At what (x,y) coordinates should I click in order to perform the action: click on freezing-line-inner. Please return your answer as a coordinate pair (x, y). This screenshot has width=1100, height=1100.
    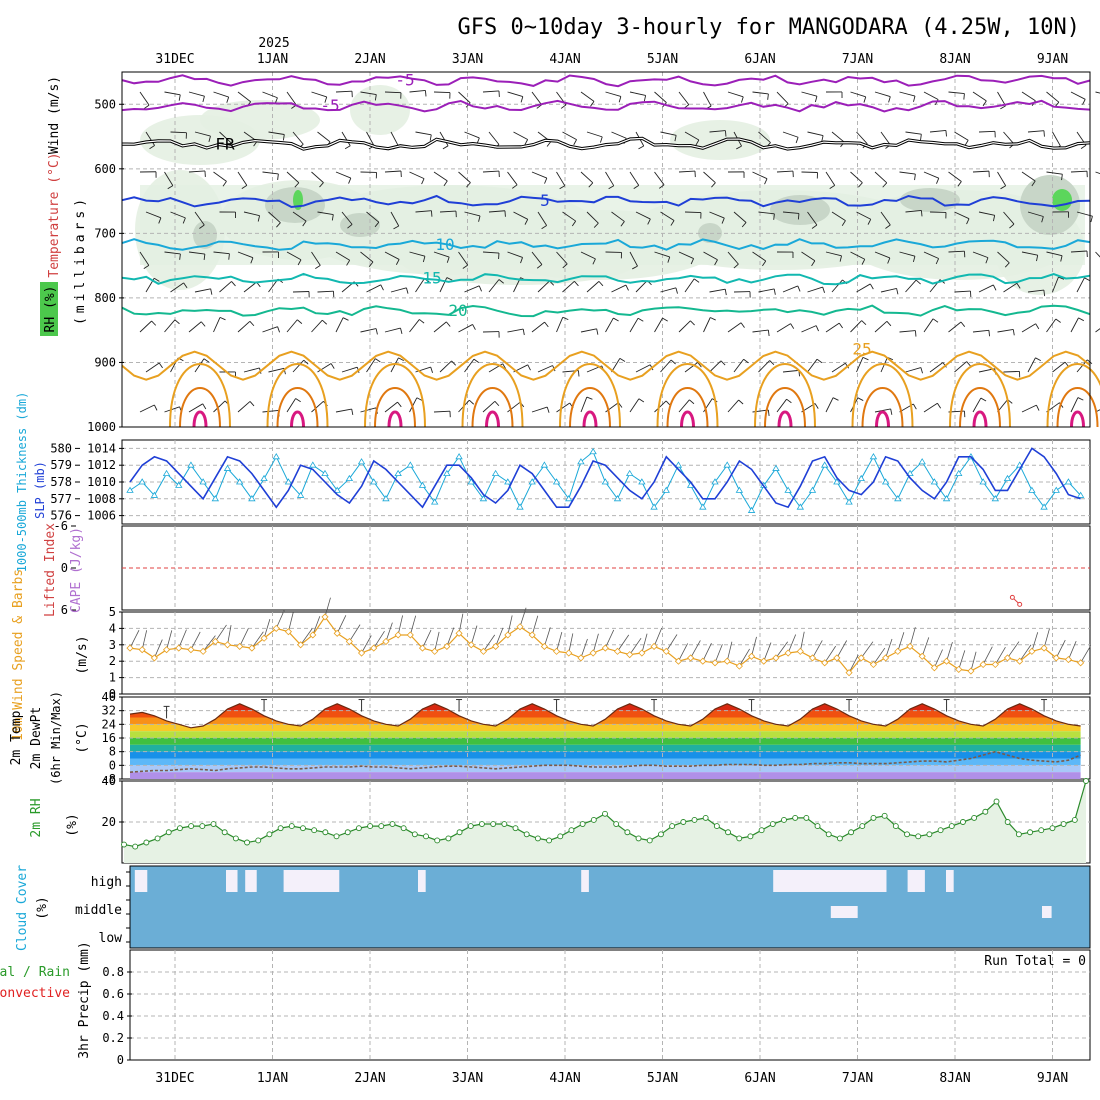
    Looking at the image, I should click on (606, 143).